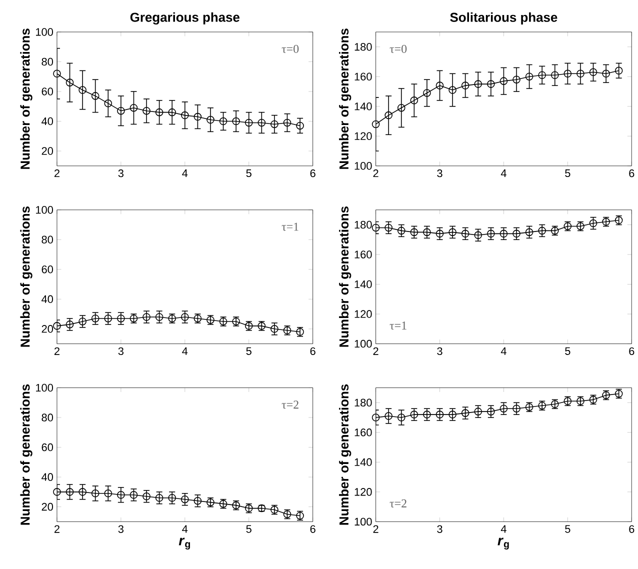  I want to click on y-tick-label: 40, so click(48, 122).